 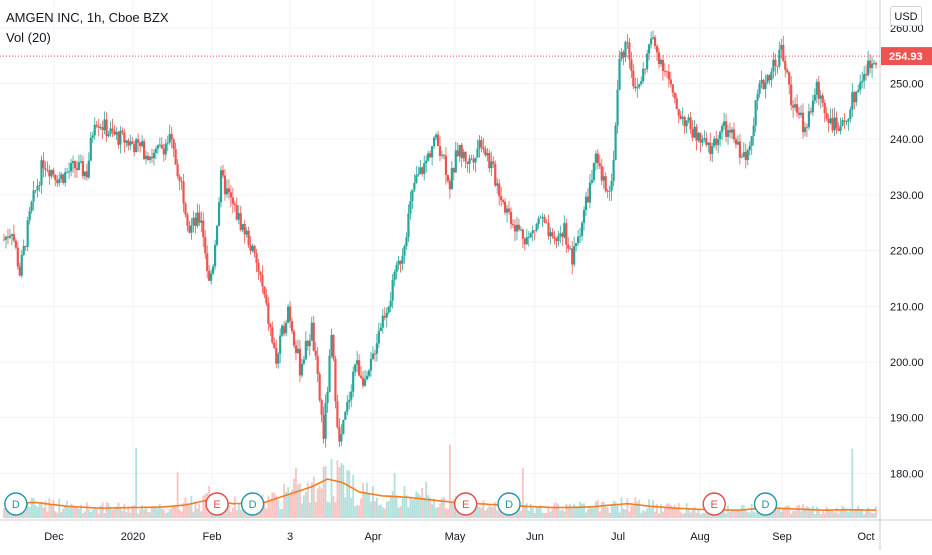 I want to click on dividend-marker-label: D, so click(x=509, y=505).